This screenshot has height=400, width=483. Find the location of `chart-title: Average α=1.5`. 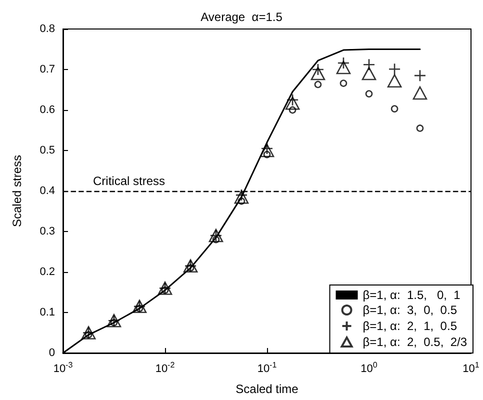

chart-title: Average α=1.5 is located at coordinates (241, 17).